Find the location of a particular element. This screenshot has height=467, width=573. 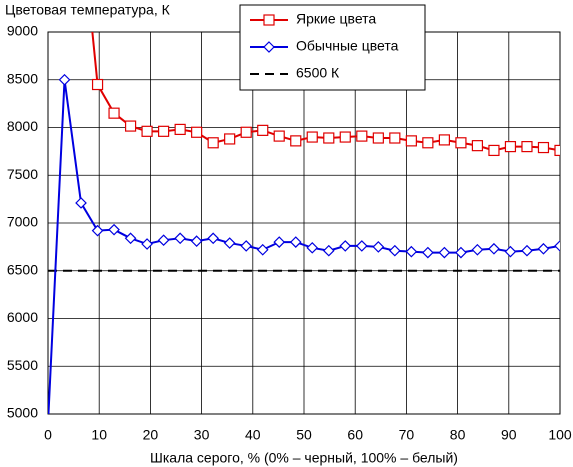

x-tick-label: 30 is located at coordinates (202, 435).